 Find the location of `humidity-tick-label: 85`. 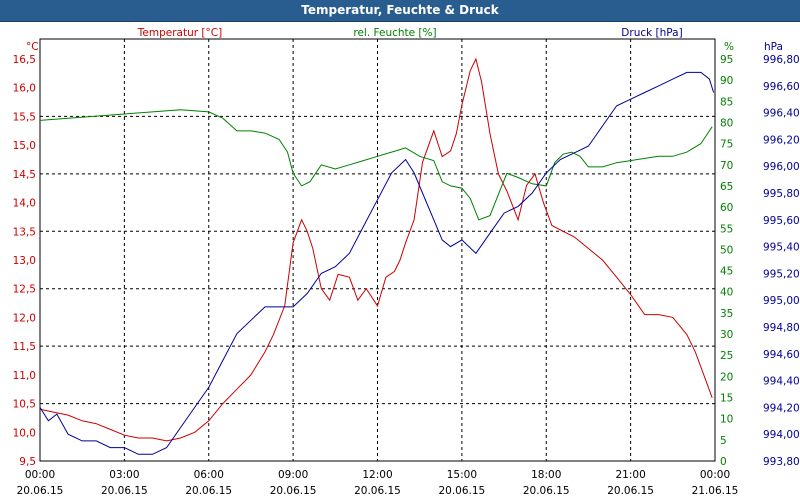

humidity-tick-label: 85 is located at coordinates (726, 102).